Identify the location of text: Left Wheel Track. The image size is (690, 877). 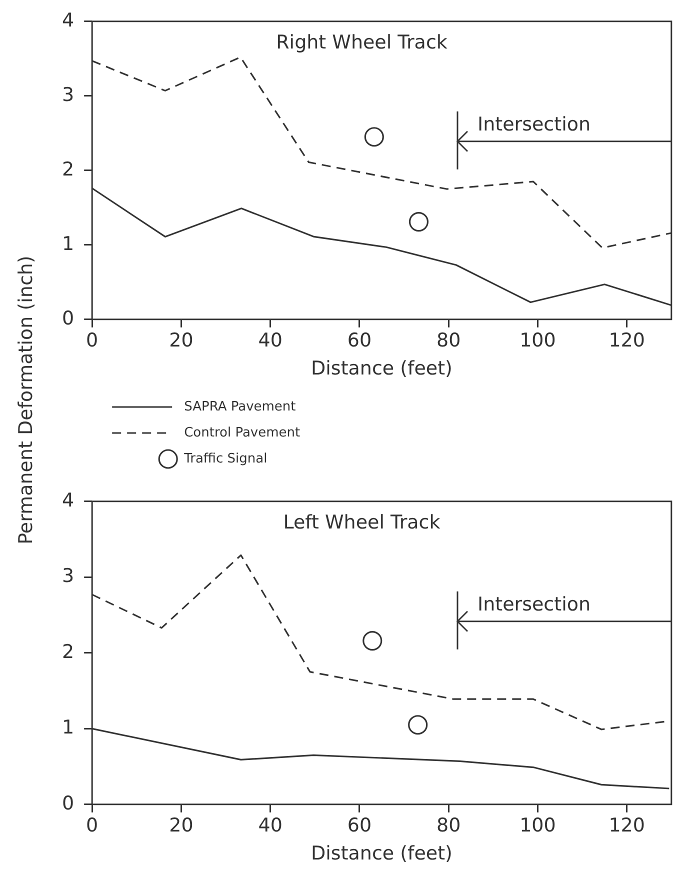
(361, 522).